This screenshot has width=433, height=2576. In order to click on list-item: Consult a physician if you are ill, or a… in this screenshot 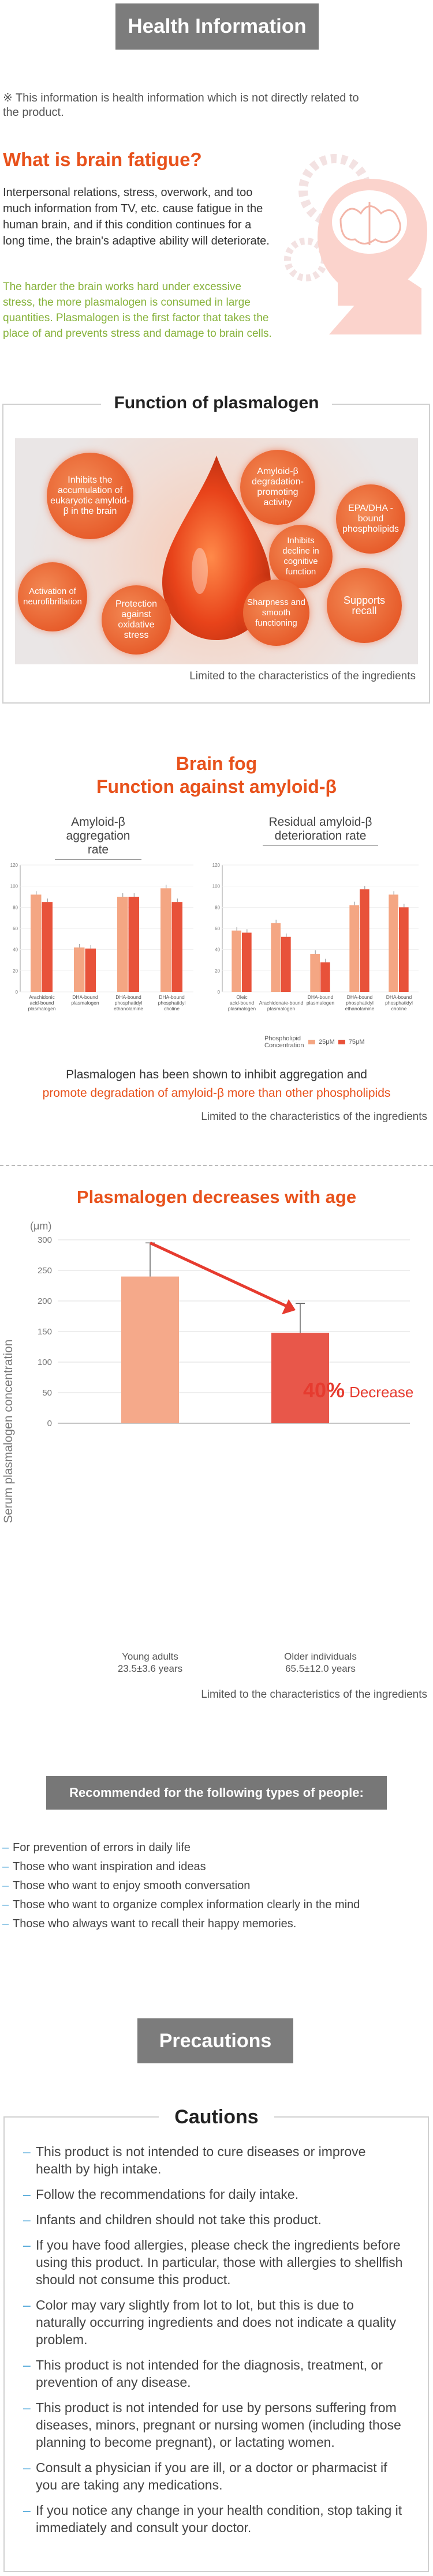, I will do `click(213, 2476)`.